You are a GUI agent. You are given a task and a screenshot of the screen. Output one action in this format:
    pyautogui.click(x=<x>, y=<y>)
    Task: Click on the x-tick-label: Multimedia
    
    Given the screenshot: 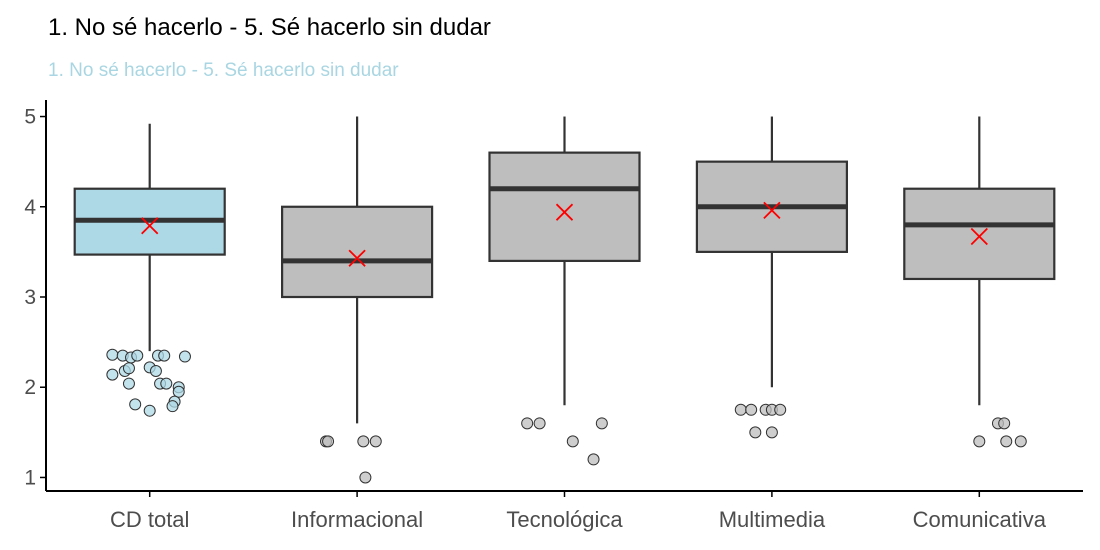 What is the action you would take?
    pyautogui.click(x=772, y=519)
    